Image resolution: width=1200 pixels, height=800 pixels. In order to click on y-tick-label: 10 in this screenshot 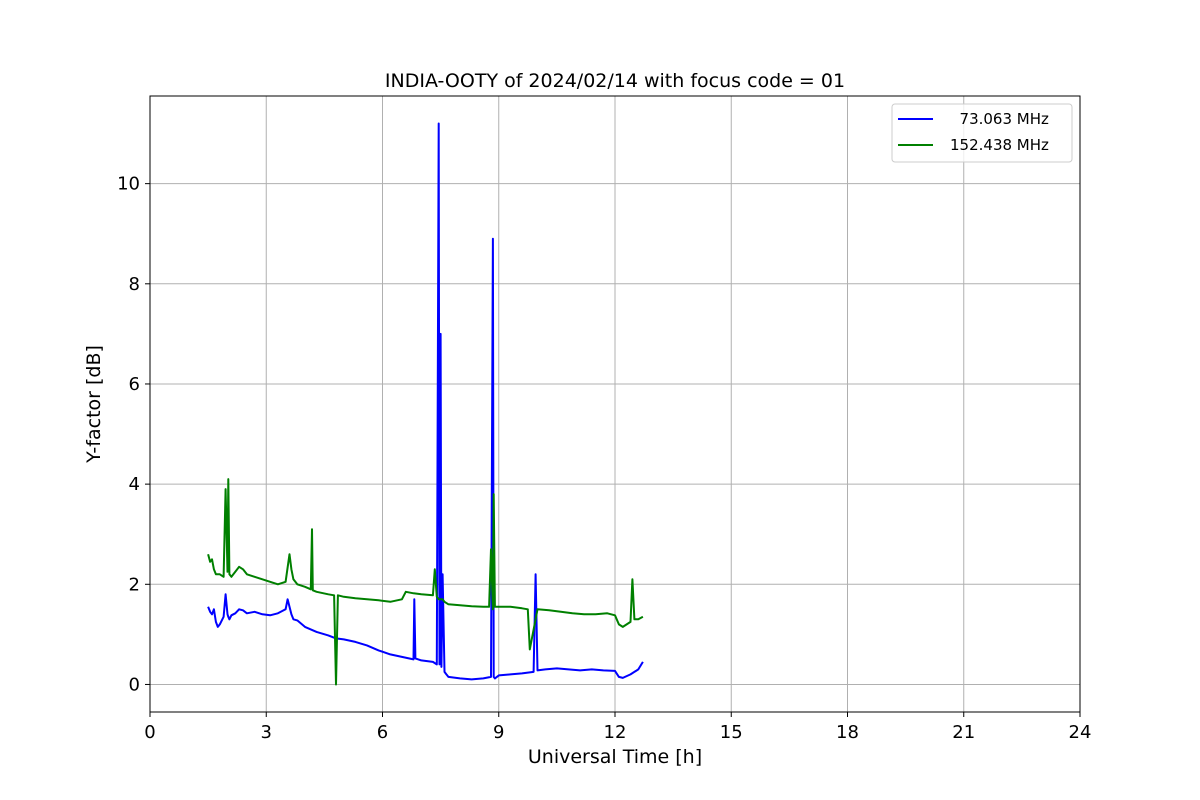, I will do `click(128, 184)`.